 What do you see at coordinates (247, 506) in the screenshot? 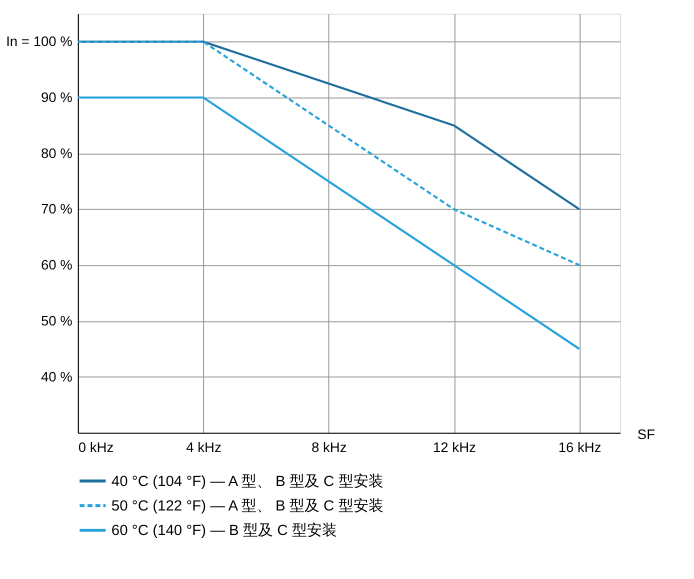
I see `legend-label: 50 °C (122 °F) — A 型、 B 型及 C 型安装` at bounding box center [247, 506].